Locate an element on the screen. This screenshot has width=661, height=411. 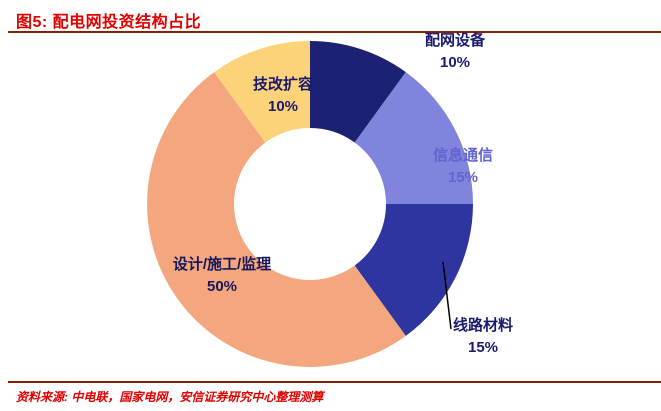
slice-label-name: 技改扩容 is located at coordinates (282, 84).